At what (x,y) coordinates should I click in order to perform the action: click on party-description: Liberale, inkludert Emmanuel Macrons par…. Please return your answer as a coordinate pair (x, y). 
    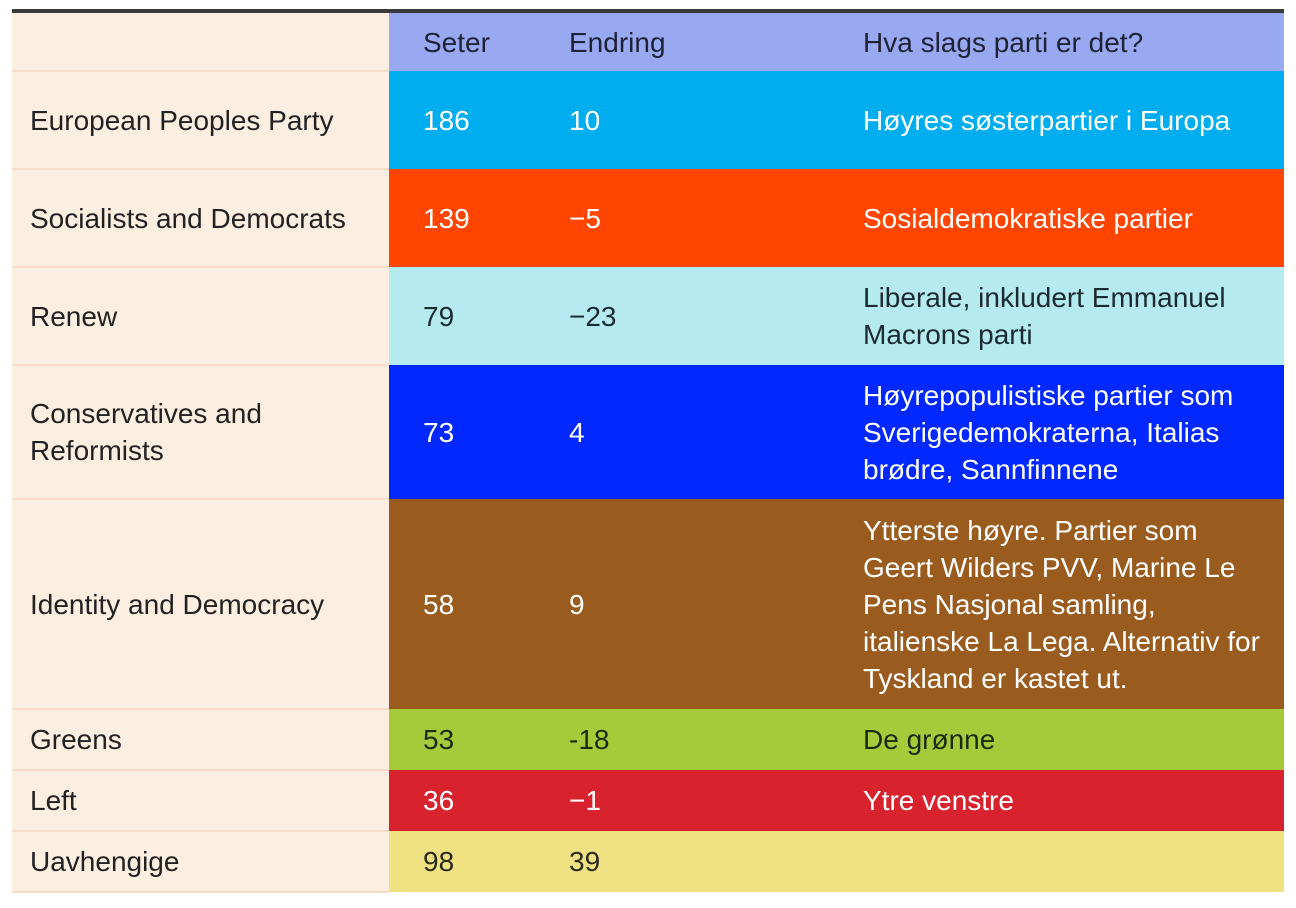
    Looking at the image, I should click on (1055, 316).